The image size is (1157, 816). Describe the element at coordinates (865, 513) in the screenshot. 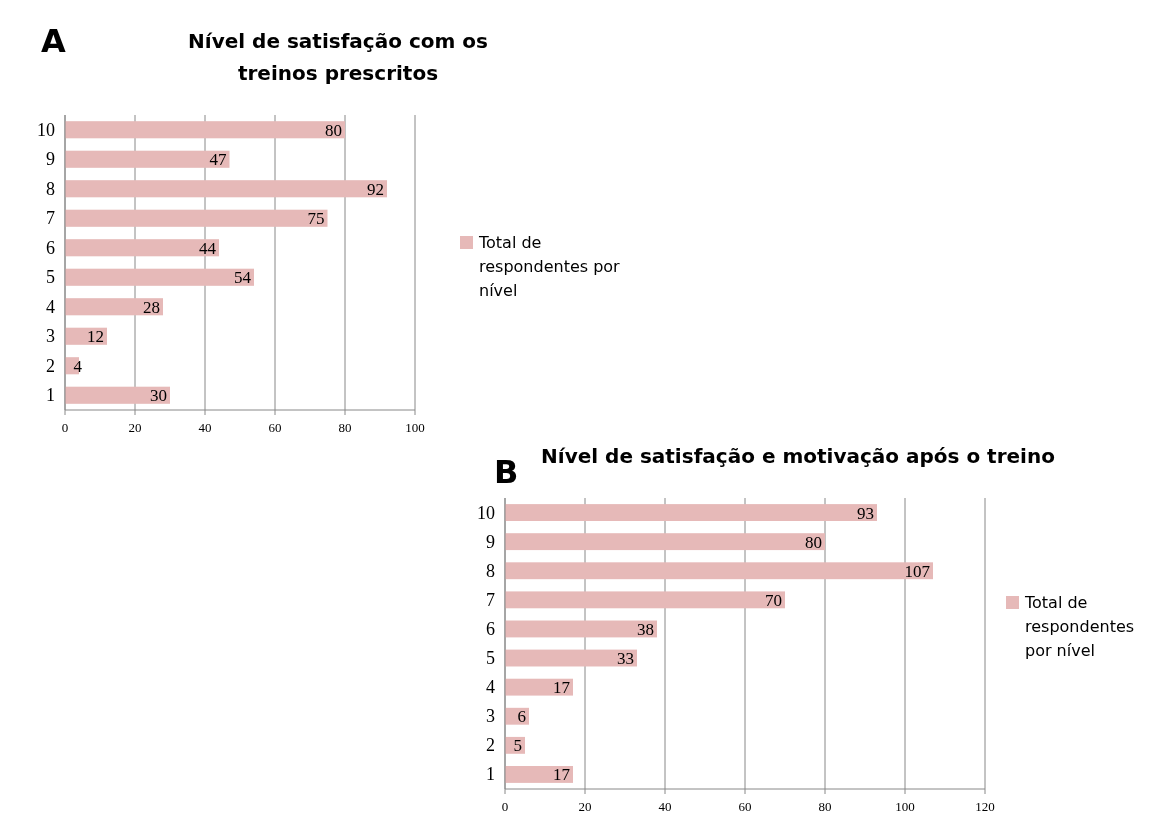

I see `data-label: 93` at that location.